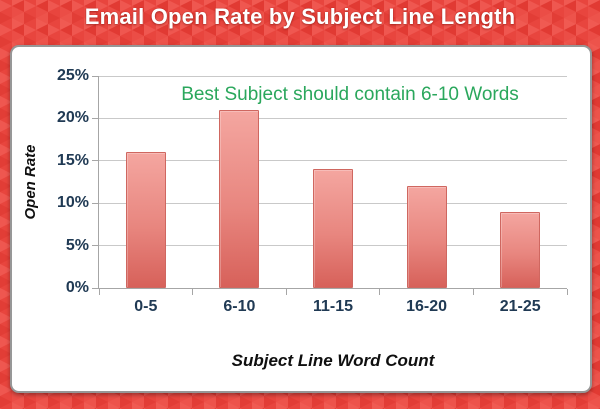  Describe the element at coordinates (77, 287) in the screenshot. I see `y-tick-label: 0%` at that location.